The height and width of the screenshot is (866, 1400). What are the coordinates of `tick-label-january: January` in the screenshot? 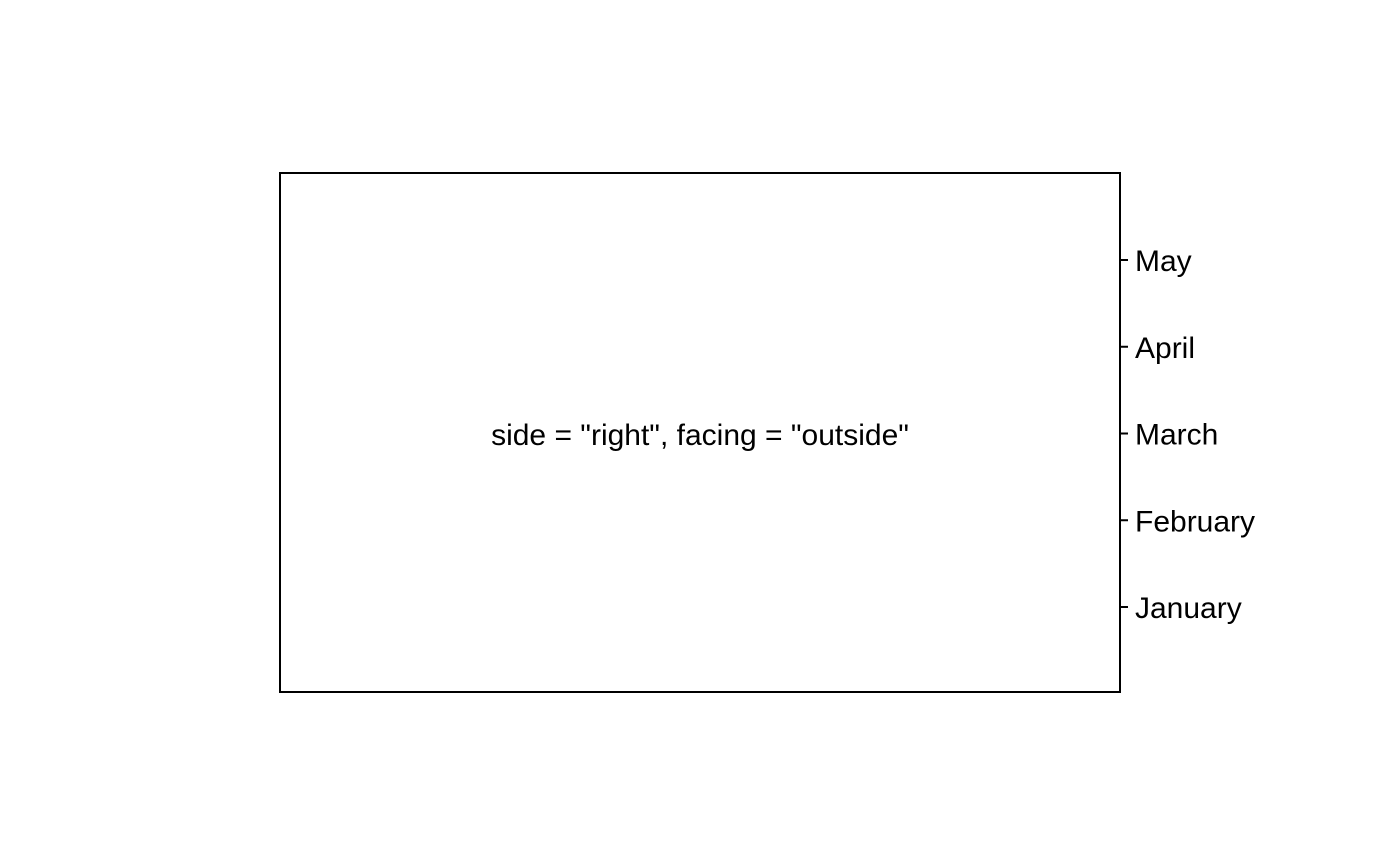 It's located at (1188, 608).